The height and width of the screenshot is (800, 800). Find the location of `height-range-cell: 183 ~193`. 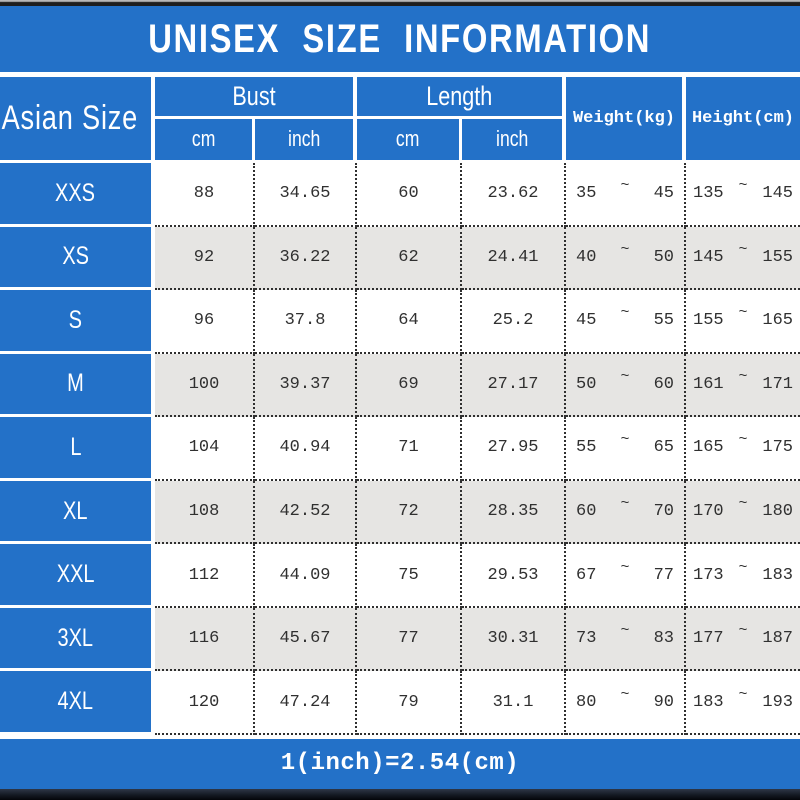

height-range-cell: 183 ~193 is located at coordinates (743, 703).